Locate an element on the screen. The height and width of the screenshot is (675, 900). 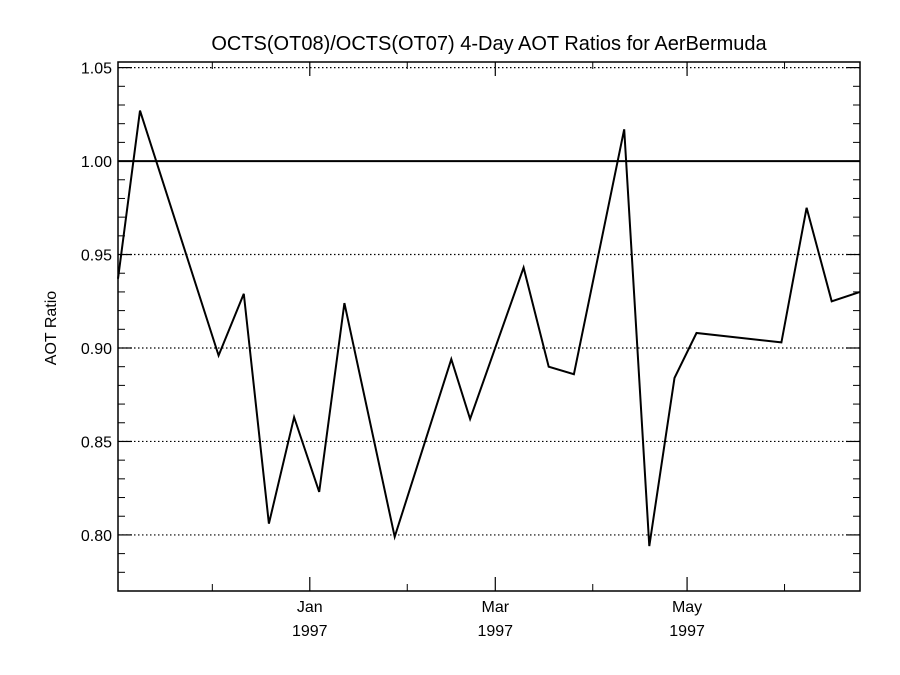
y-tick-label: 1.05 is located at coordinates (96, 69).